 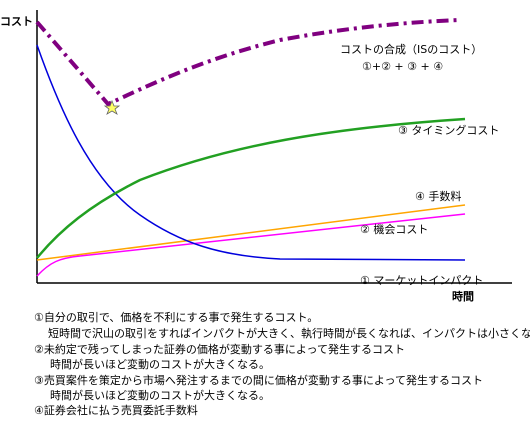 I want to click on fee-curve, so click(x=251, y=232).